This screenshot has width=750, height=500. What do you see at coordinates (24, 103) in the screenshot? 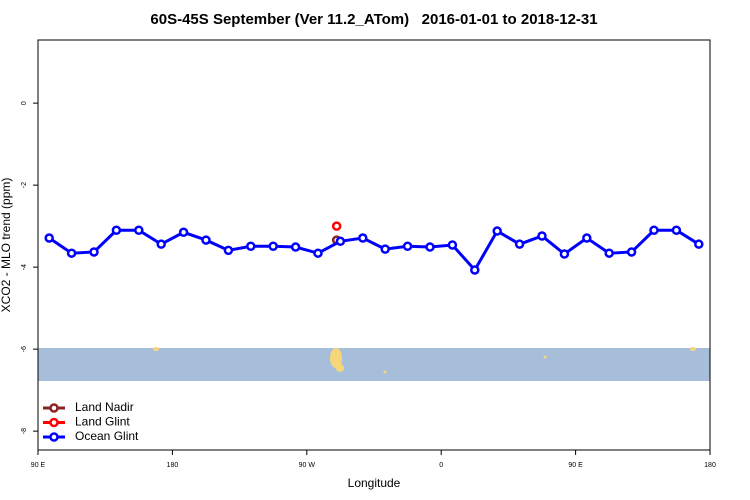
I see `y-tick-label: 0` at bounding box center [24, 103].